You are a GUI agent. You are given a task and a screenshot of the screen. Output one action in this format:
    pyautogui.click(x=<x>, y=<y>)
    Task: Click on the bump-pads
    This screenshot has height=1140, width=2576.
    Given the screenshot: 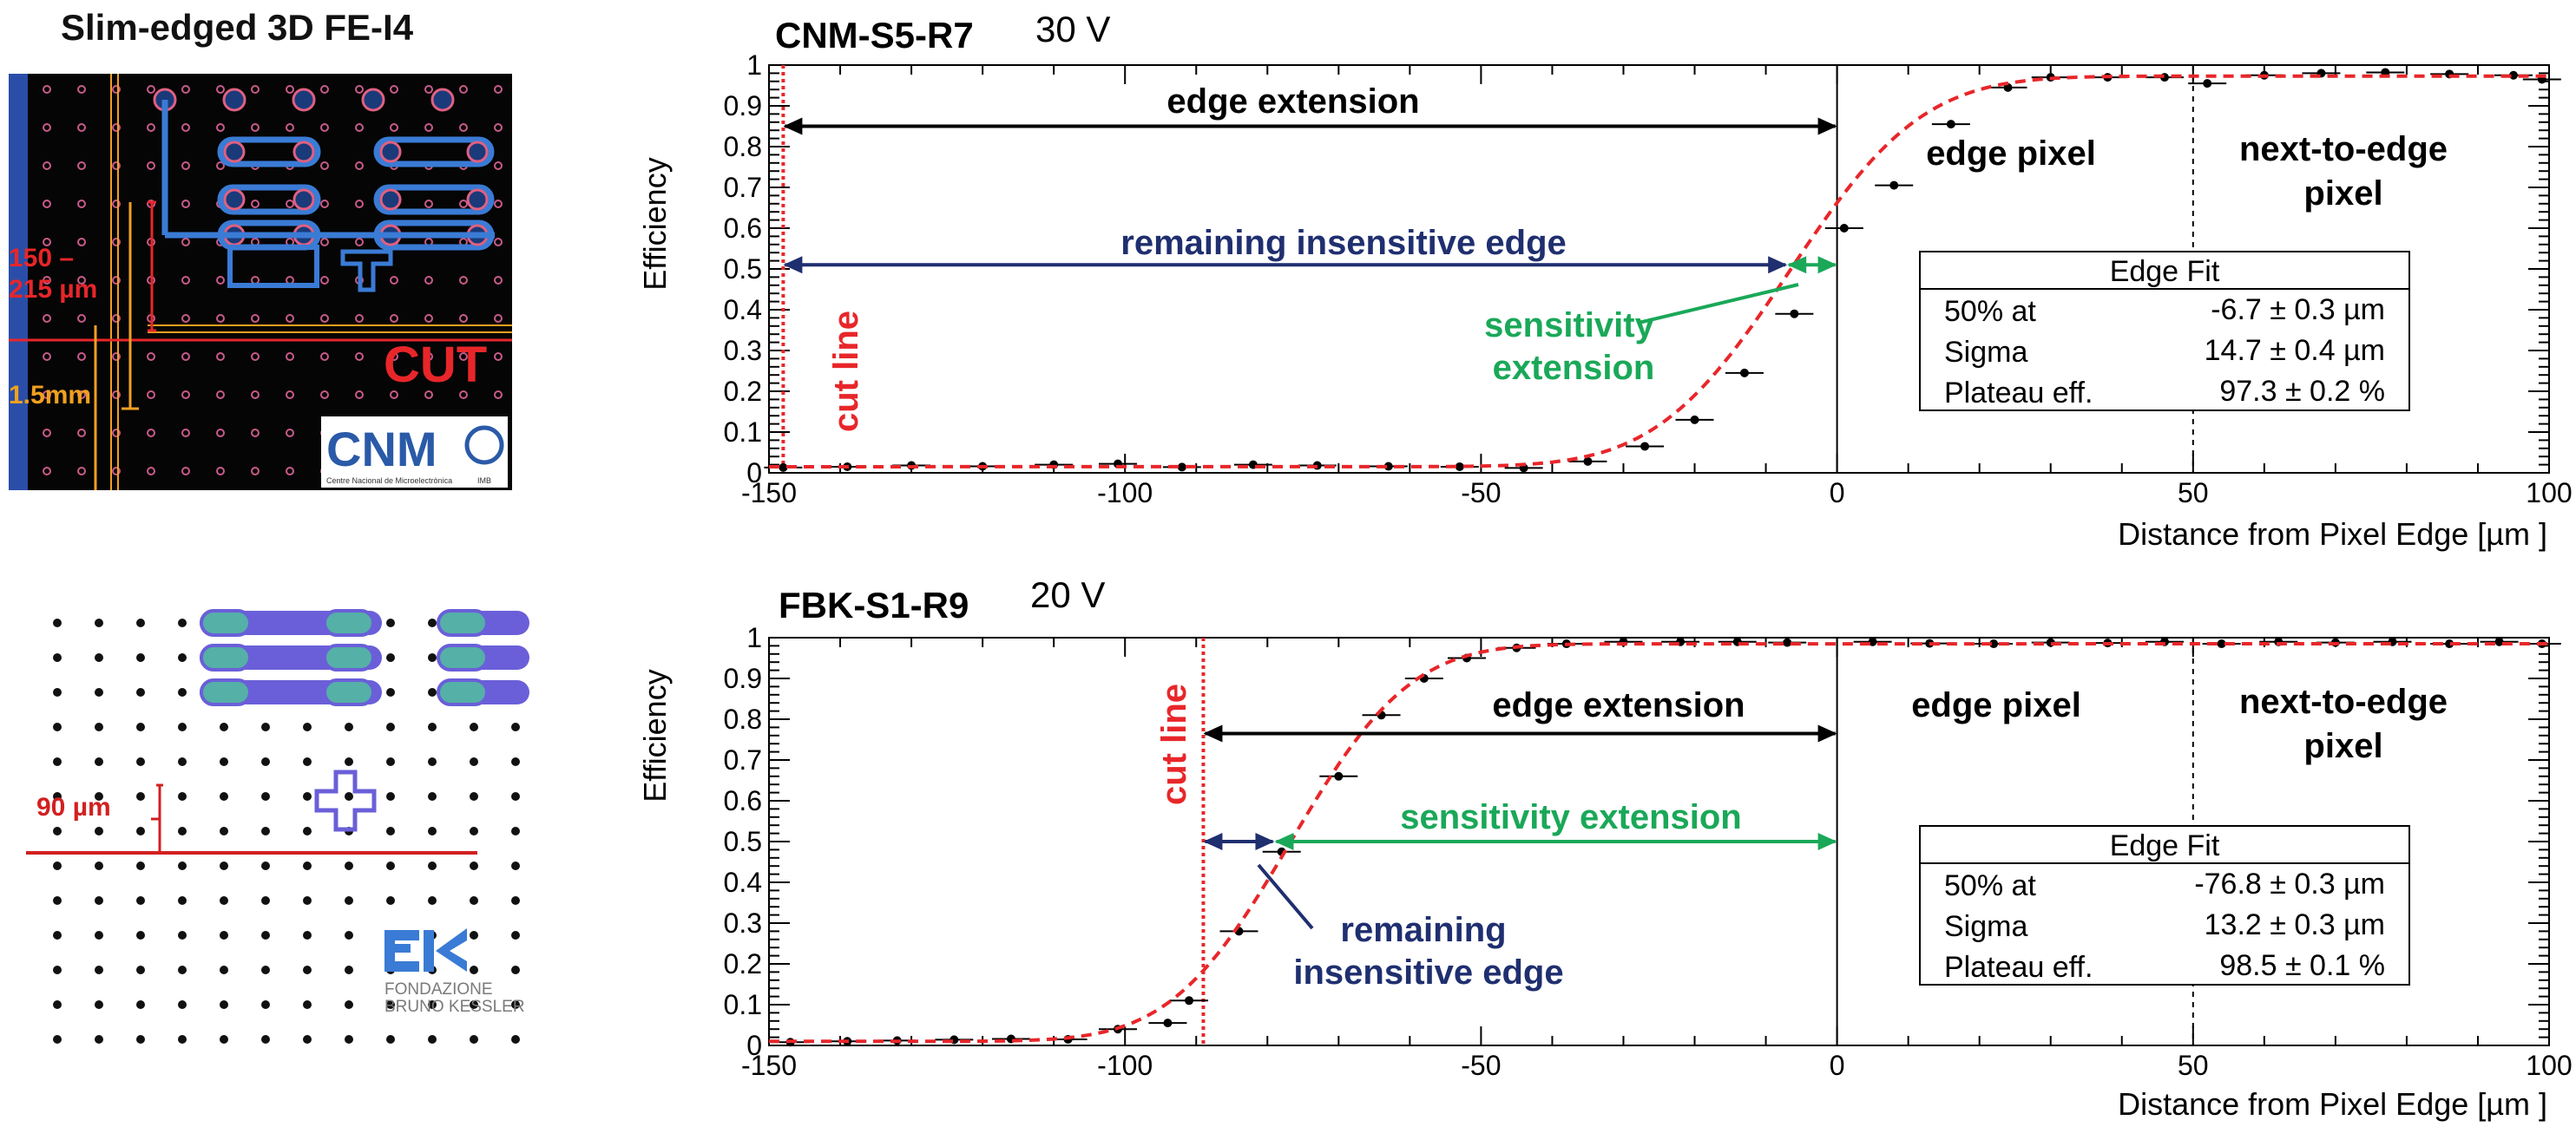 What is the action you would take?
    pyautogui.click(x=364, y=657)
    